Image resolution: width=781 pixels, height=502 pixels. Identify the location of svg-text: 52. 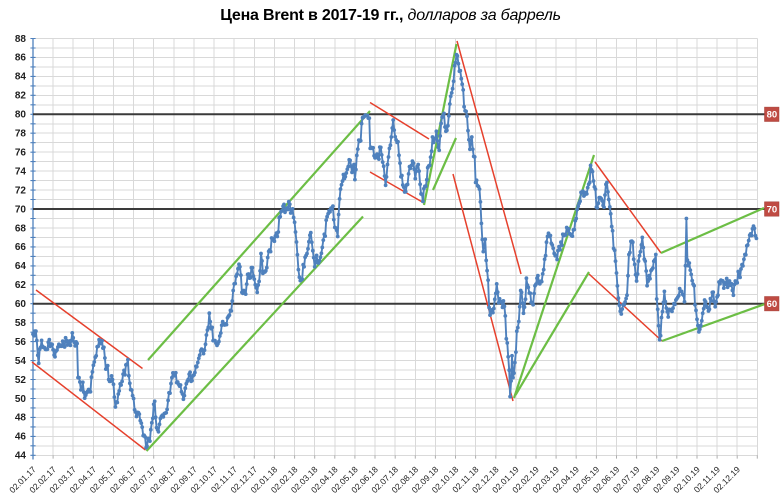
(21, 380).